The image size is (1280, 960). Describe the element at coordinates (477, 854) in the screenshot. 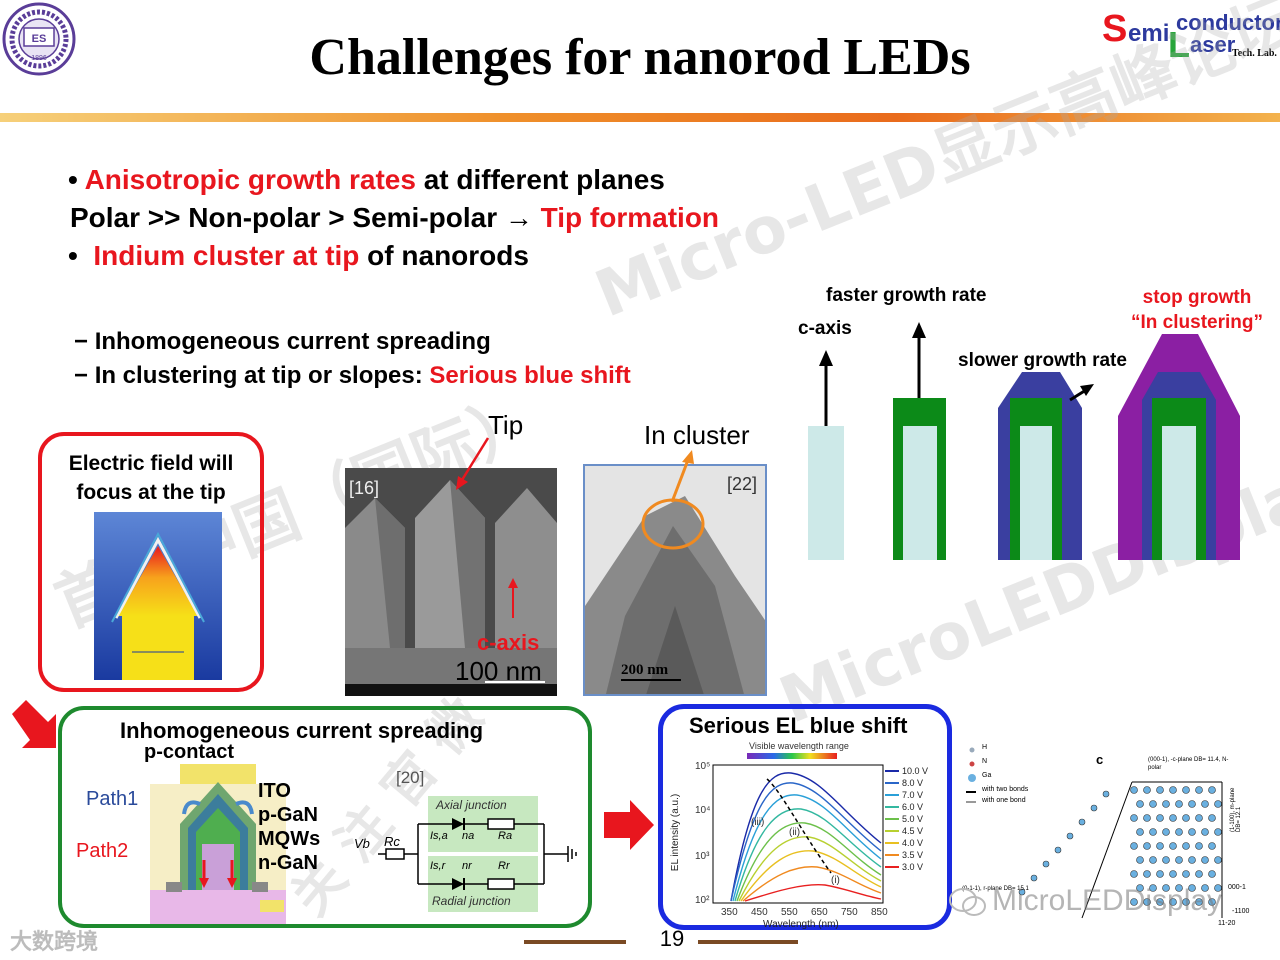

I see `circuit-diagram` at that location.